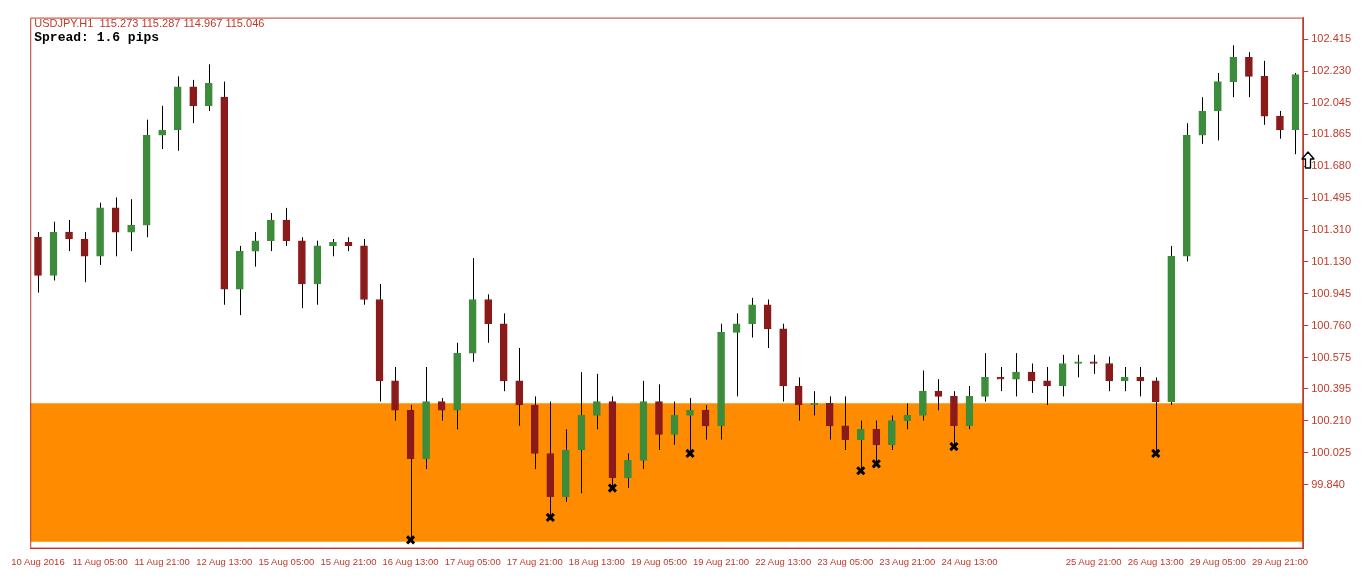 The image size is (1362, 579). What do you see at coordinates (1331, 387) in the screenshot?
I see `y-tick-label: 100.395` at bounding box center [1331, 387].